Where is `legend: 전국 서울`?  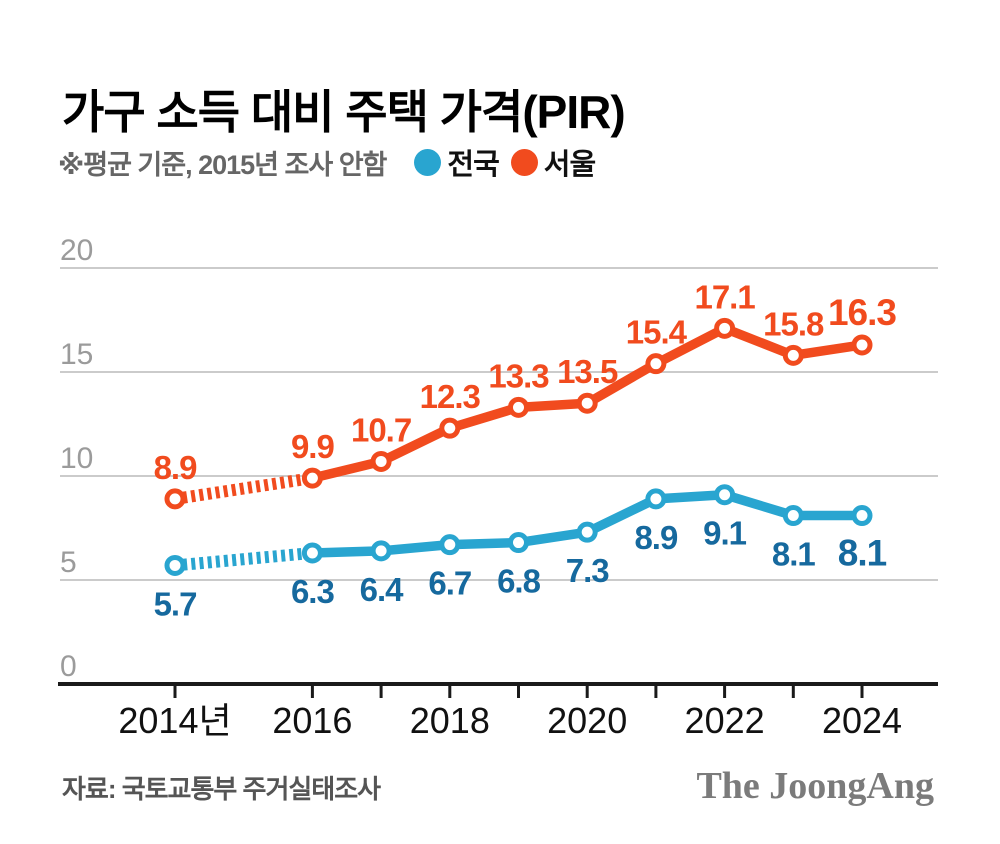
legend: 전국 서울 is located at coordinates (499, 162).